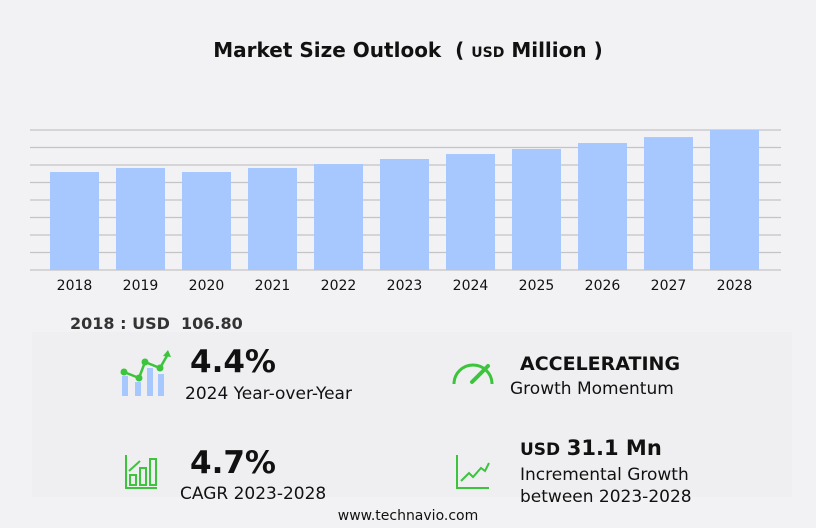 Image resolution: width=816 pixels, height=528 pixels. Describe the element at coordinates (145, 373) in the screenshot. I see `growth-chart-icon` at that location.